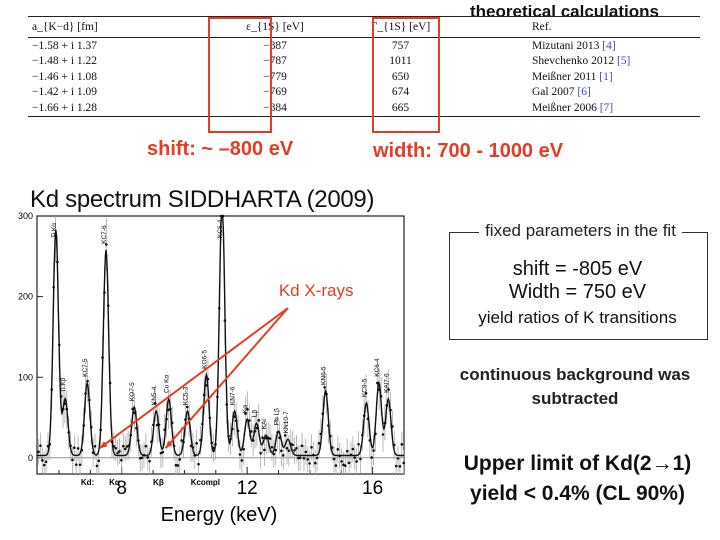 The width and height of the screenshot is (720, 540). Describe the element at coordinates (609, 45) in the screenshot. I see `ref-link: [4]` at that location.